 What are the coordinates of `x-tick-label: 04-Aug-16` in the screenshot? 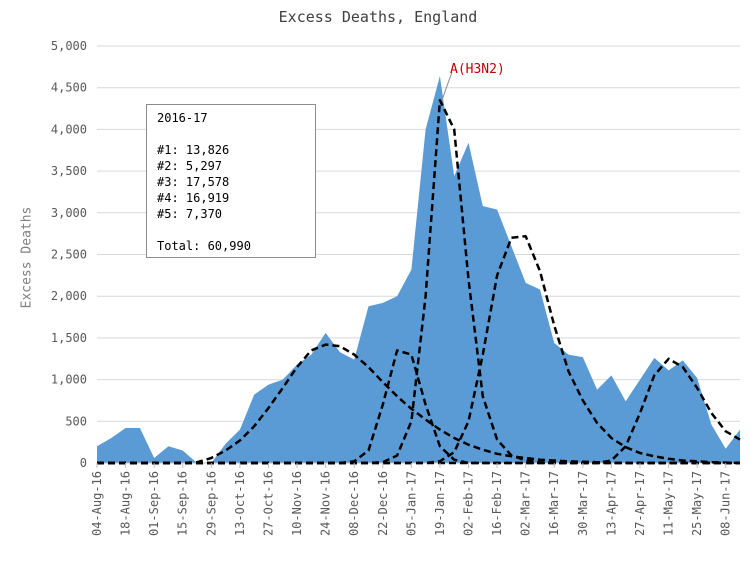 It's located at (97, 503).